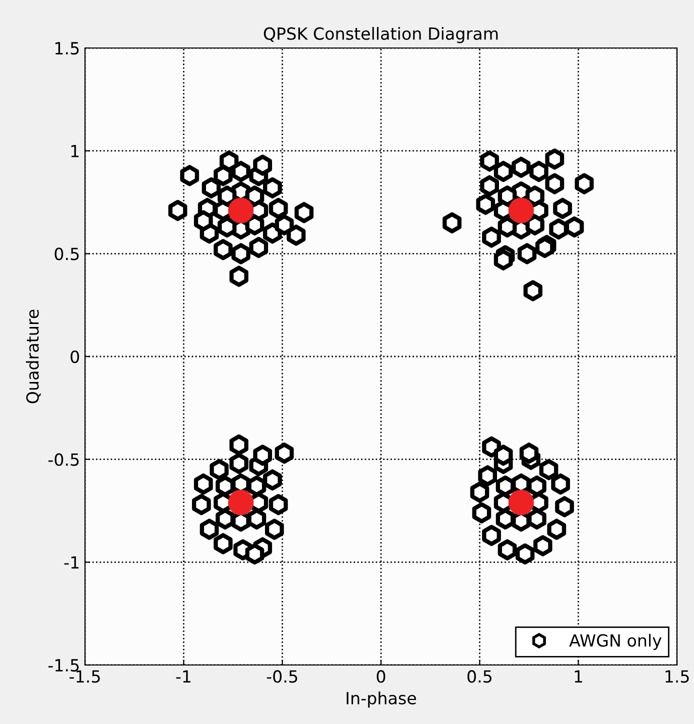 The image size is (694, 724). Describe the element at coordinates (282, 676) in the screenshot. I see `x-tick-label: -0.5` at that location.